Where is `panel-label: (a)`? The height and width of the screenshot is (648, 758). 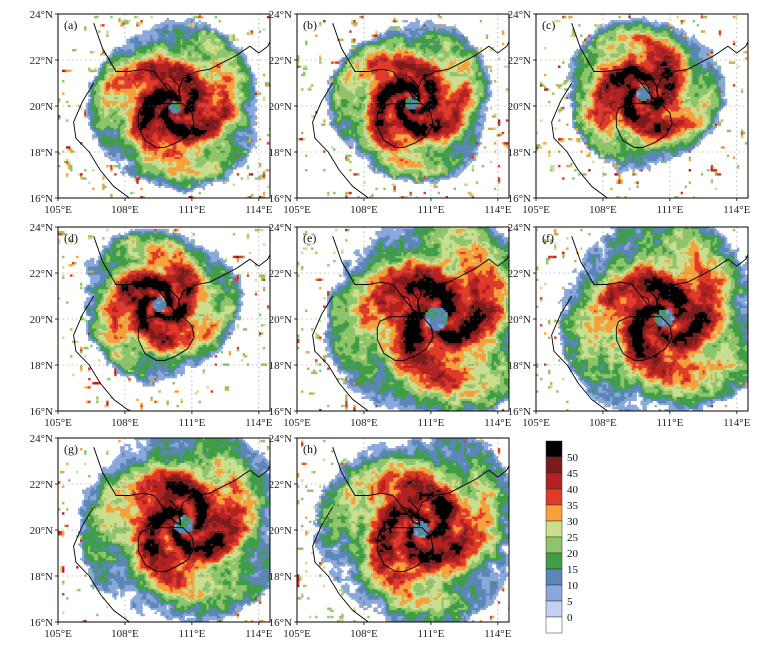 panel-label: (a) is located at coordinates (70, 25).